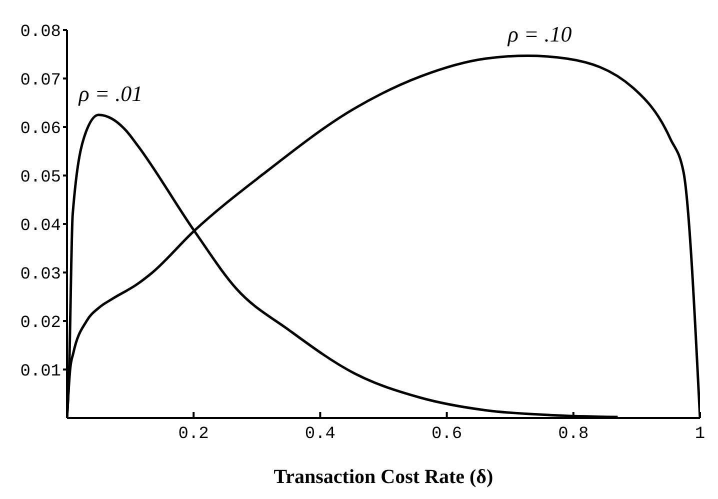 This screenshot has width=718, height=499. What do you see at coordinates (40, 324) in the screenshot?
I see `y-tick-label: 0.02` at bounding box center [40, 324].